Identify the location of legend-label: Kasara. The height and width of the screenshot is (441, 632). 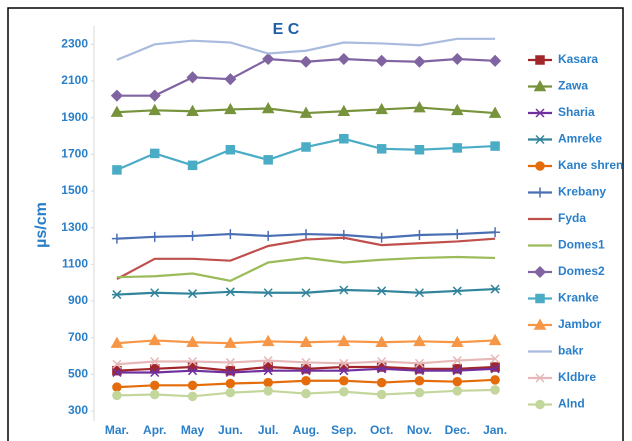
(578, 59).